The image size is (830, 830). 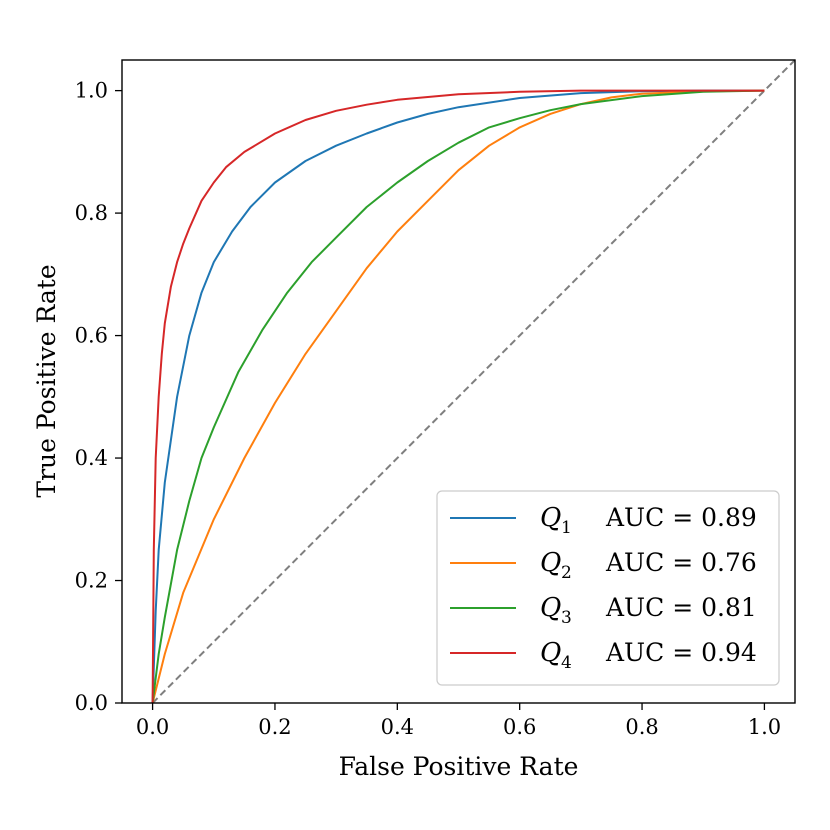 What do you see at coordinates (566, 663) in the screenshot?
I see `legend-series-subscript: 4` at bounding box center [566, 663].